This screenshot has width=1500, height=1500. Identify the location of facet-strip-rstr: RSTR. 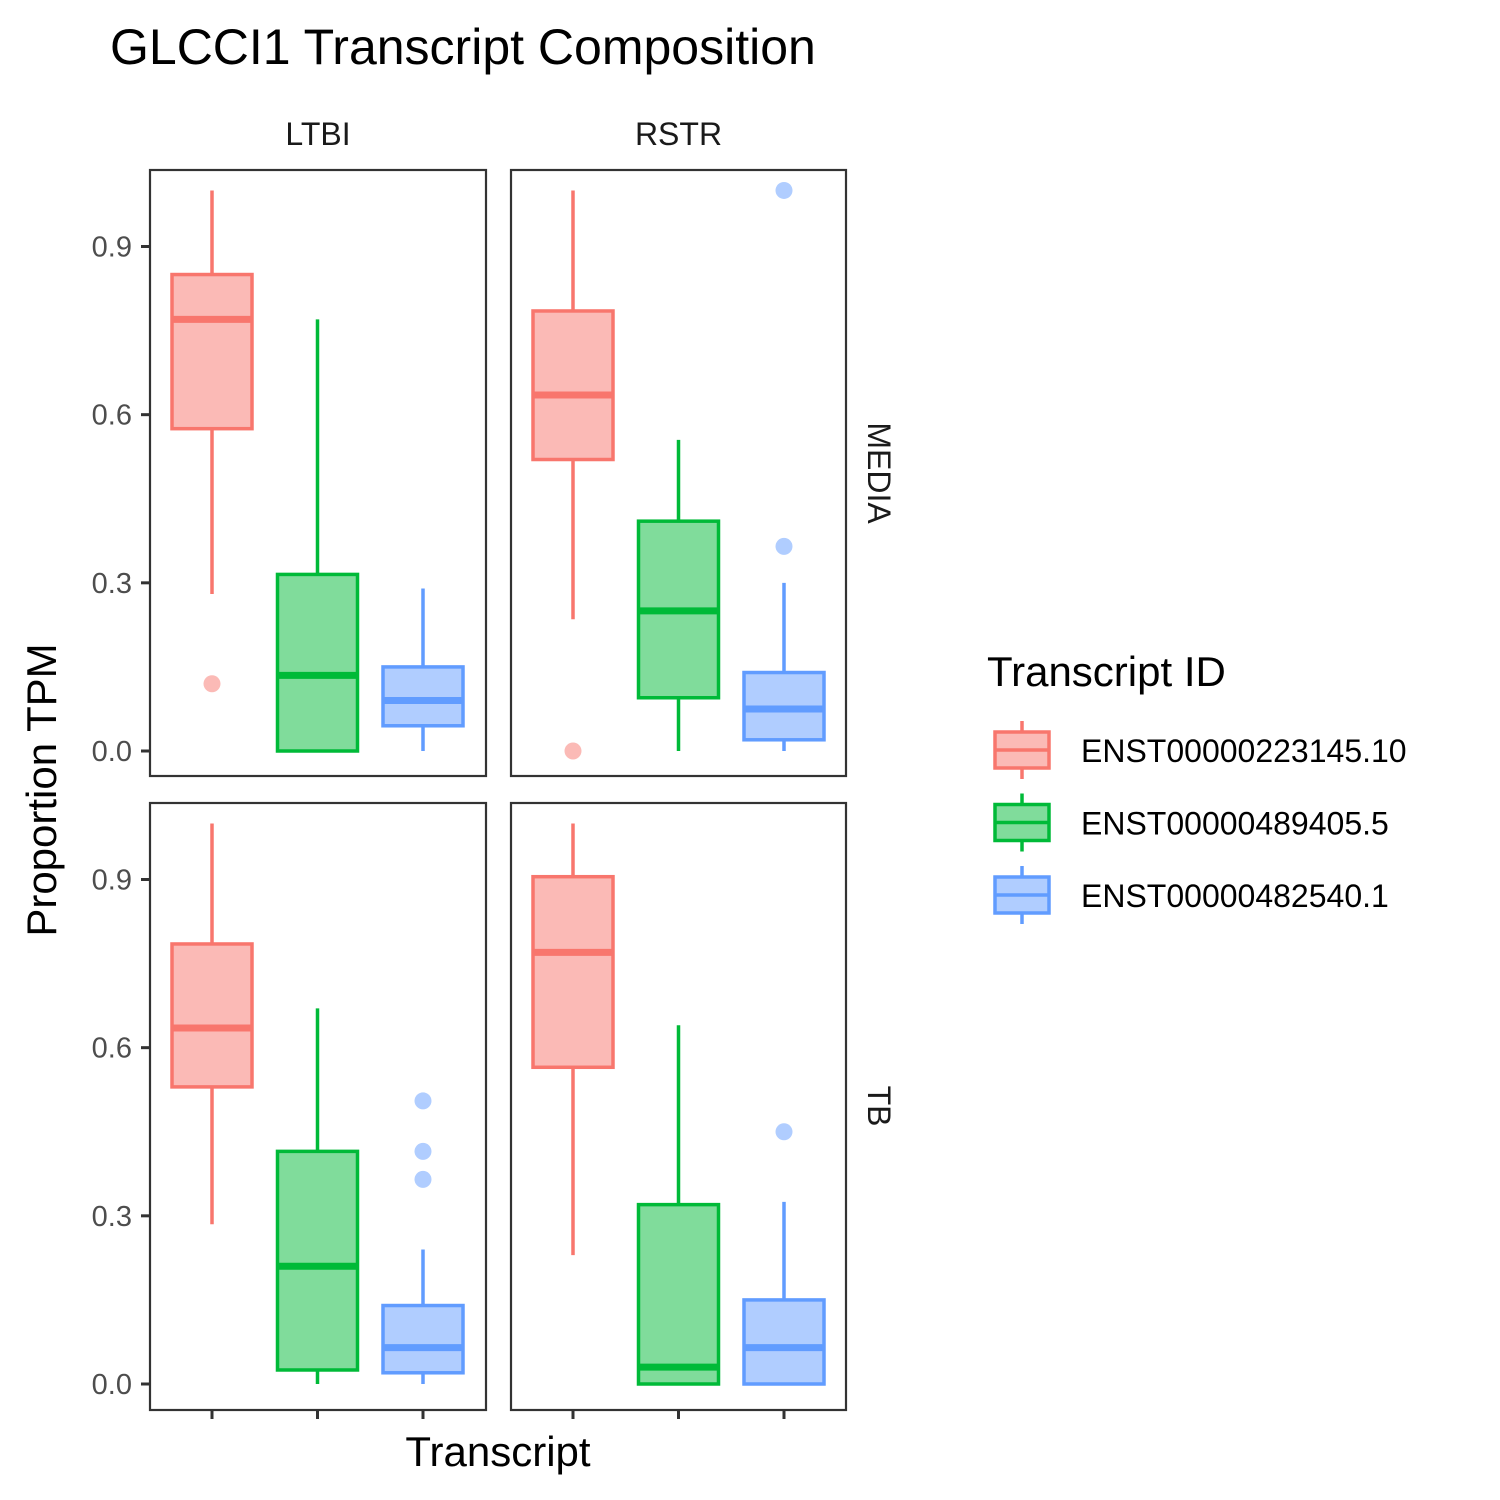
(678, 134).